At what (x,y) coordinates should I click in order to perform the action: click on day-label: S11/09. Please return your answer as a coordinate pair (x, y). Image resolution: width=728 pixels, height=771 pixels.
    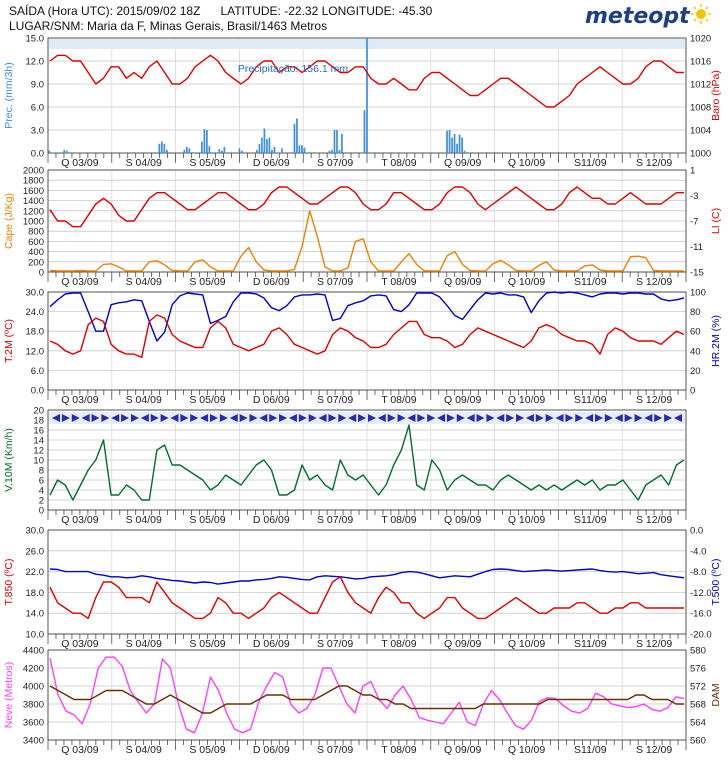
    Looking at the image, I should click on (590, 282).